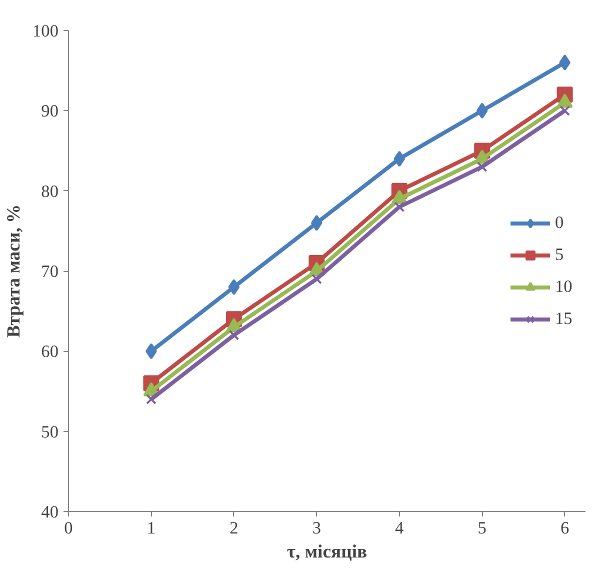 The image size is (610, 572). What do you see at coordinates (399, 528) in the screenshot?
I see `x-tick-label: 4` at bounding box center [399, 528].